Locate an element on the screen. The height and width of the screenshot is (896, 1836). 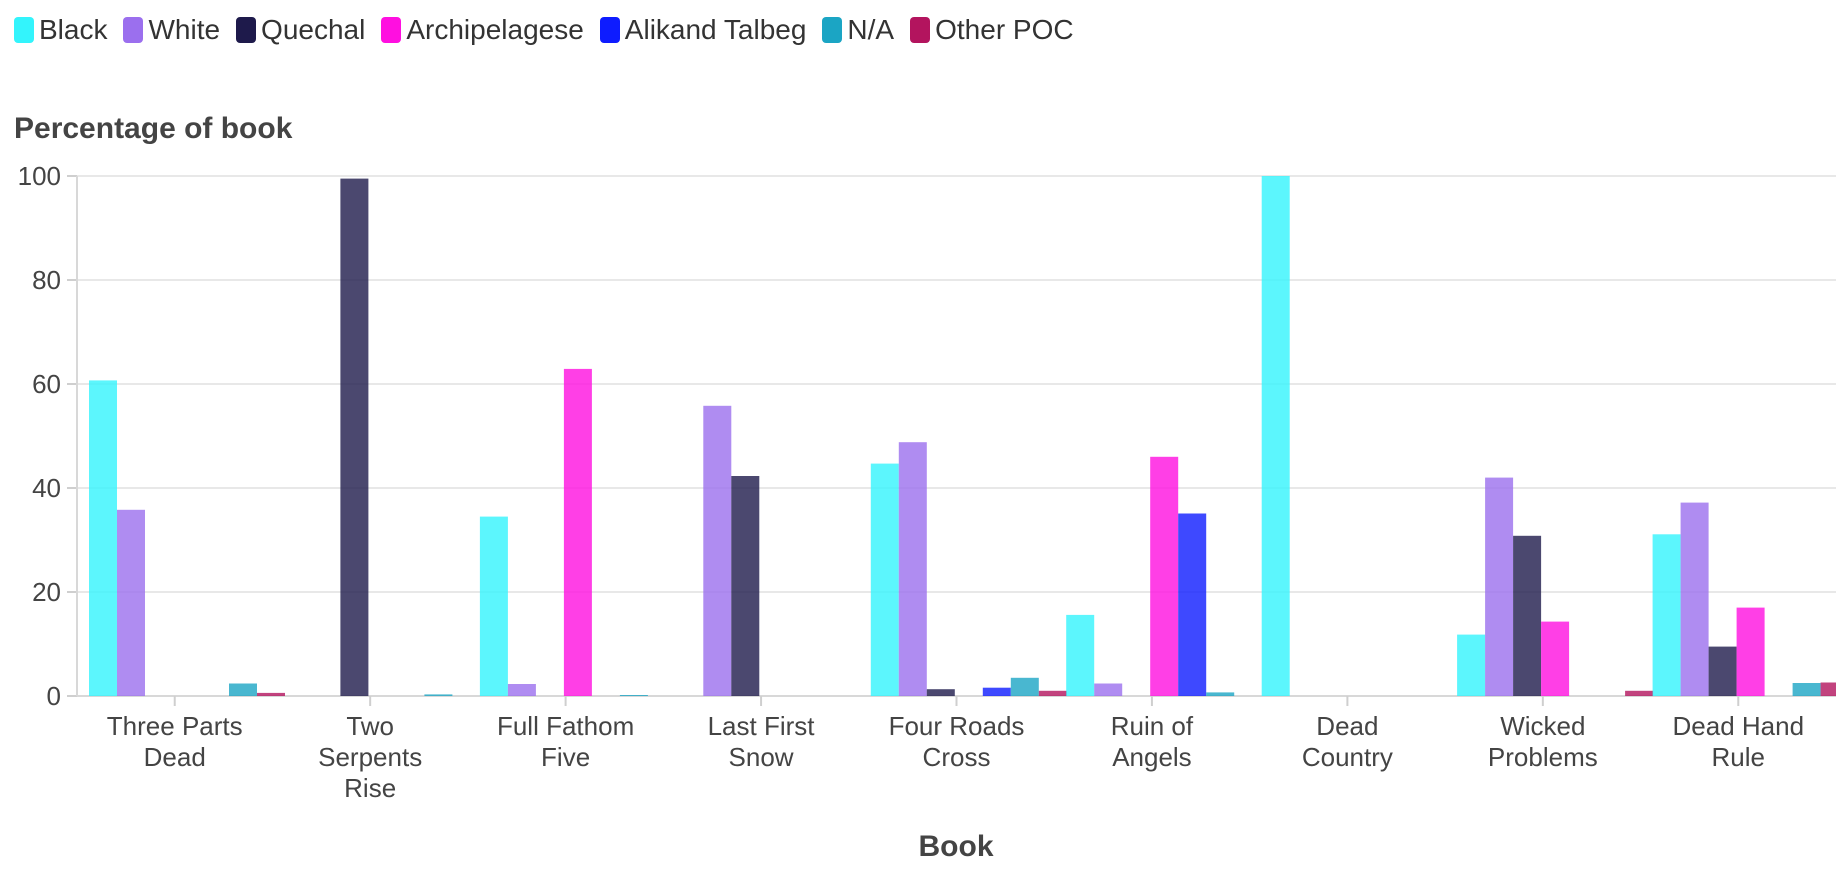
bar-archipelagese-ruin-of-angels is located at coordinates (1164, 576).